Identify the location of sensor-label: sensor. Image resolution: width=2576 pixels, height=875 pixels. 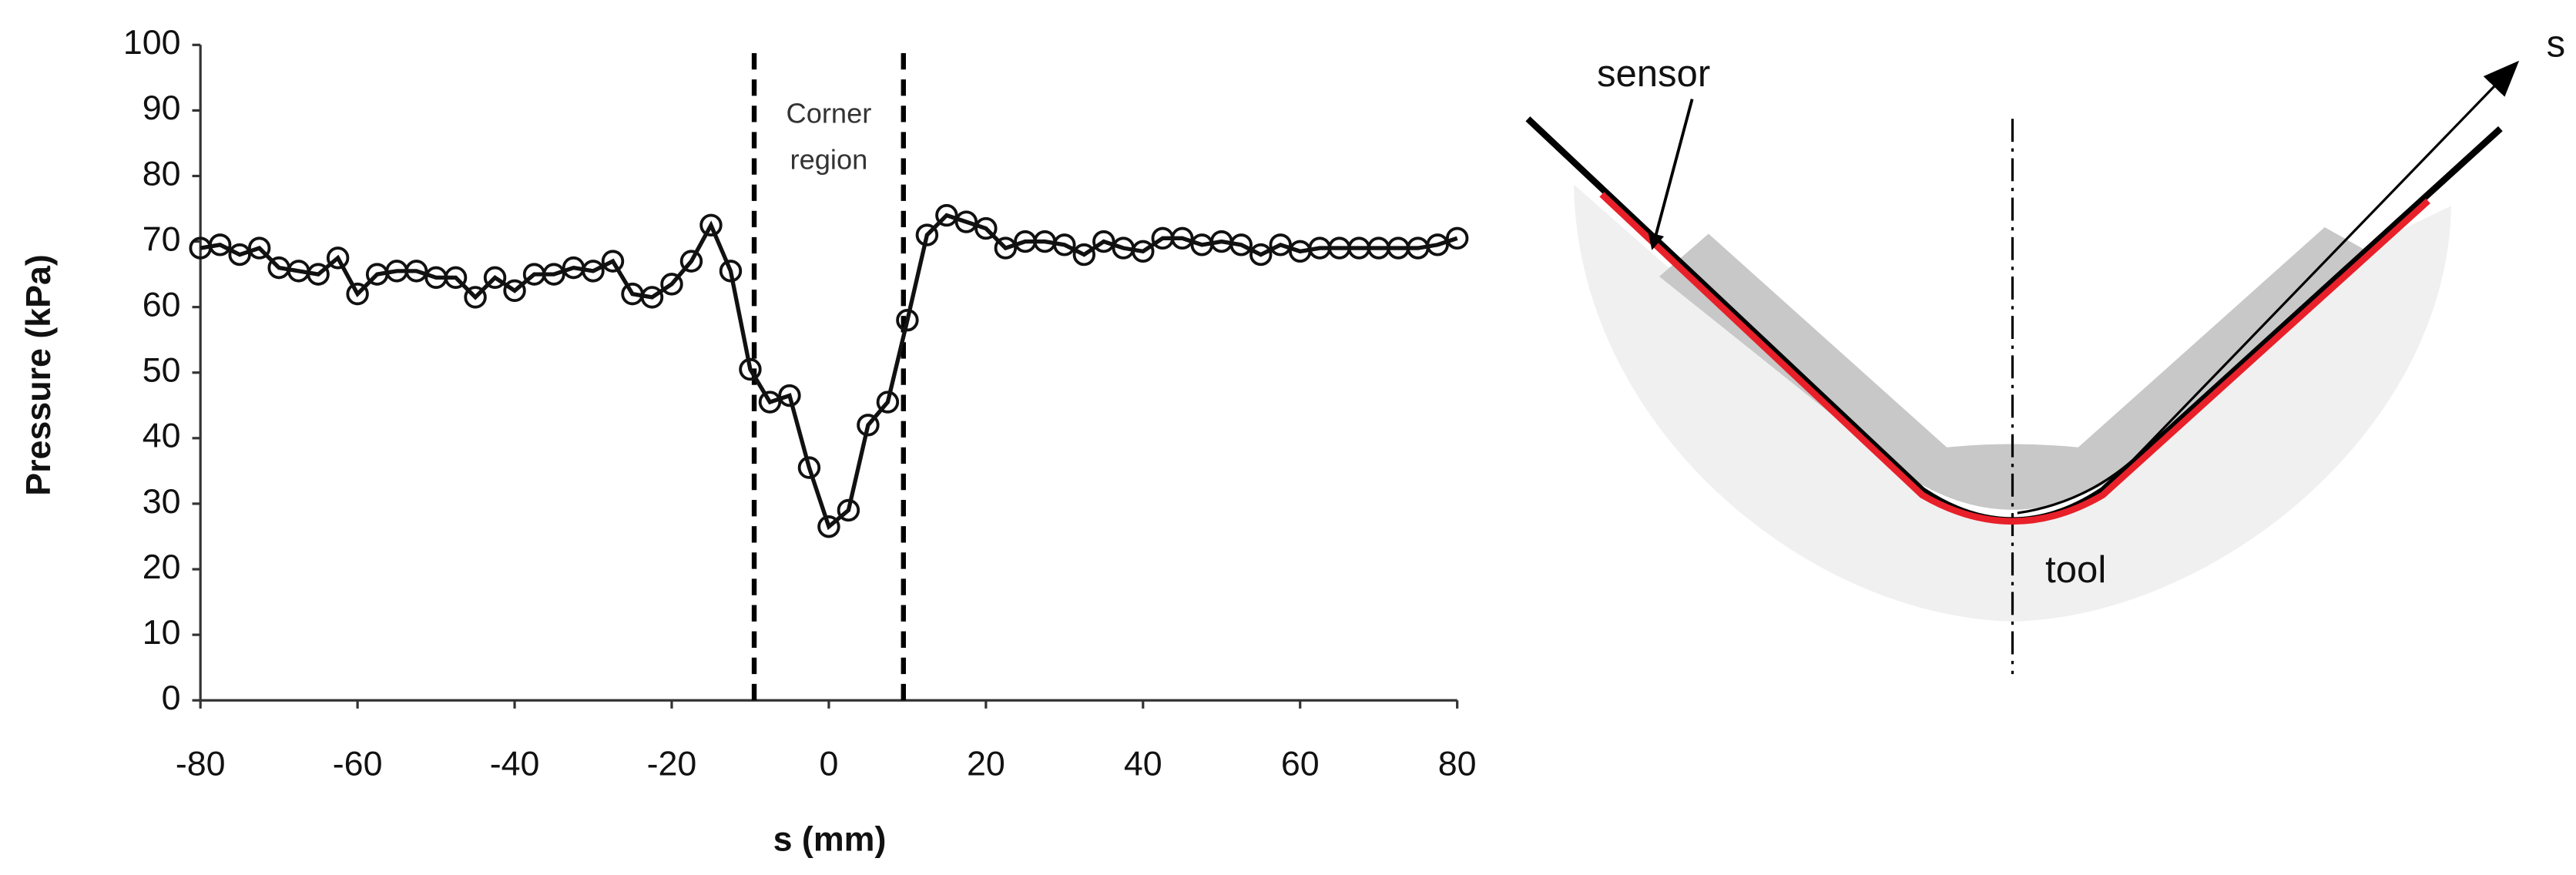
(1653, 74).